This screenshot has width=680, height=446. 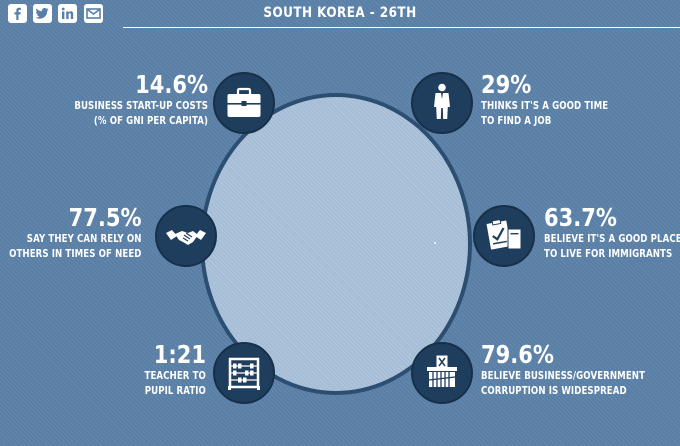 What do you see at coordinates (563, 376) in the screenshot?
I see `stat-label-line: BELIEVE BUSINESS/GOVERNMENT` at bounding box center [563, 376].